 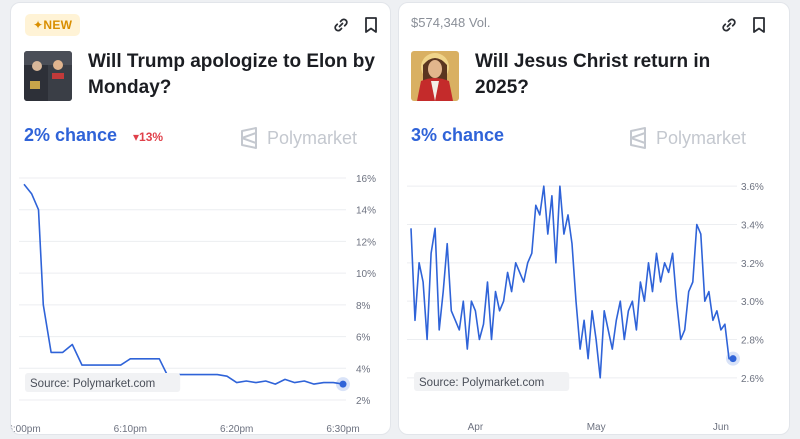 I want to click on chance-value: 3% chance, so click(x=458, y=135).